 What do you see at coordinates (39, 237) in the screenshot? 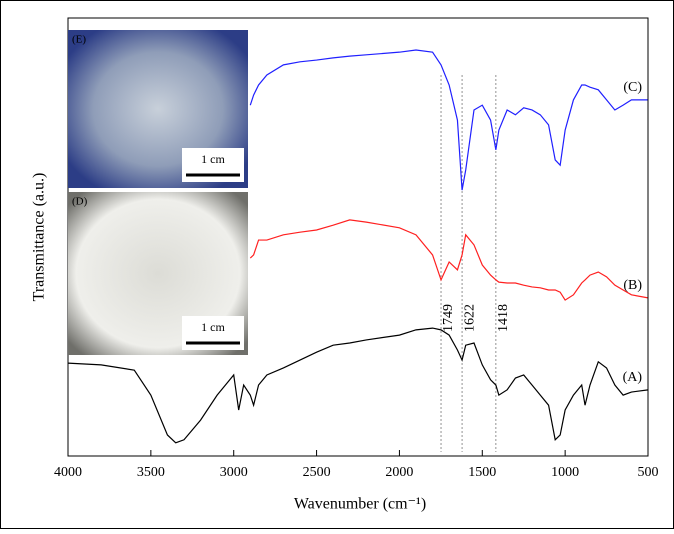
I see `y-axis-label: Transmittance (a.u.)` at bounding box center [39, 237].